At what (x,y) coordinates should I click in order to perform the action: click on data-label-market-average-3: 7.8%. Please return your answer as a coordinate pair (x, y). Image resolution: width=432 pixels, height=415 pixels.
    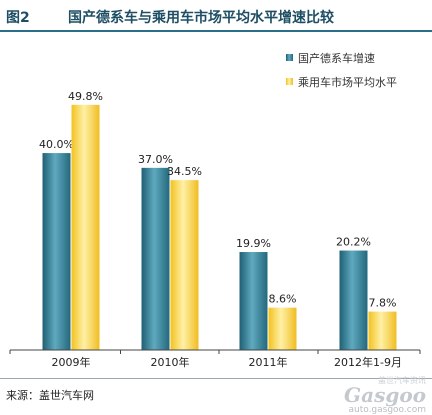
    Looking at the image, I should click on (383, 303).